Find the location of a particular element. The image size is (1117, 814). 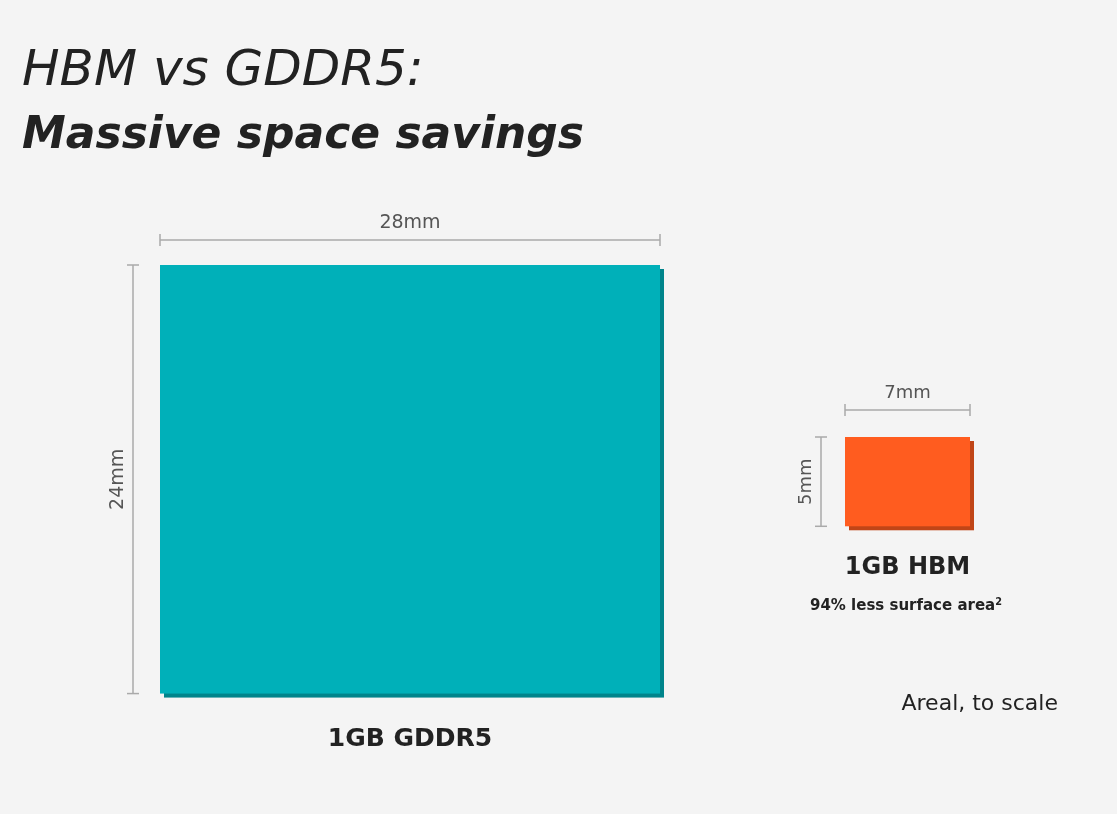

data-label: 5mm is located at coordinates (804, 481).